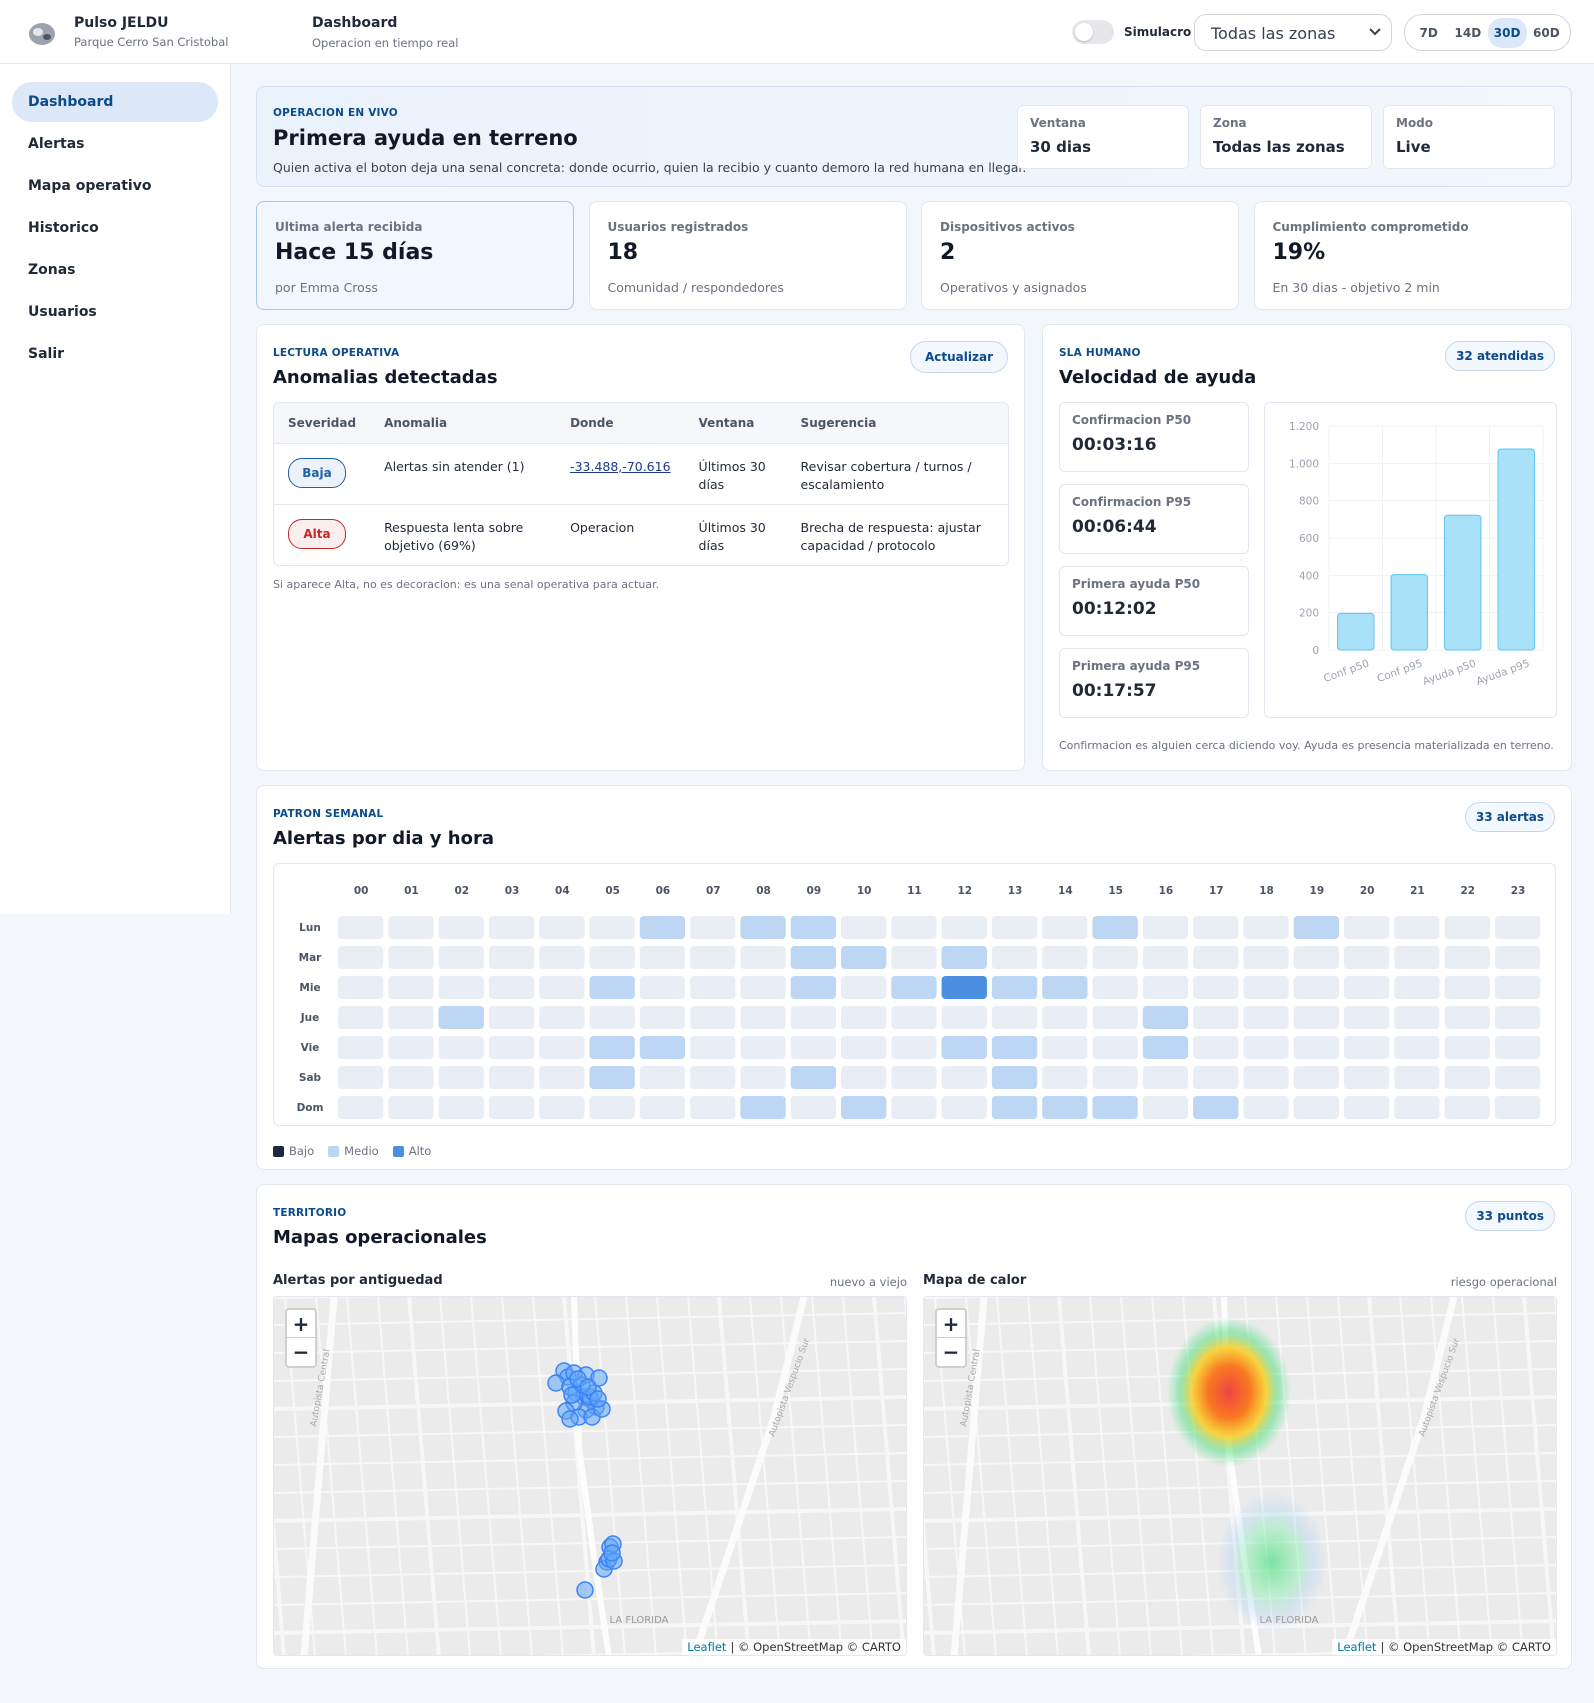 The width and height of the screenshot is (1594, 1703). I want to click on y-tick-label: 600, so click(1309, 539).